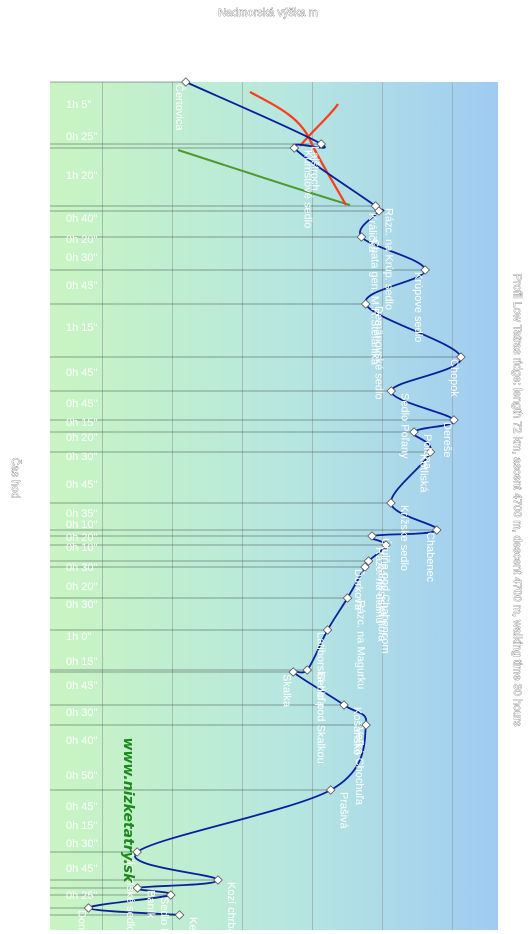  What do you see at coordinates (418, 307) in the screenshot?
I see `waypoint-label: Krúpove sedlo` at bounding box center [418, 307].